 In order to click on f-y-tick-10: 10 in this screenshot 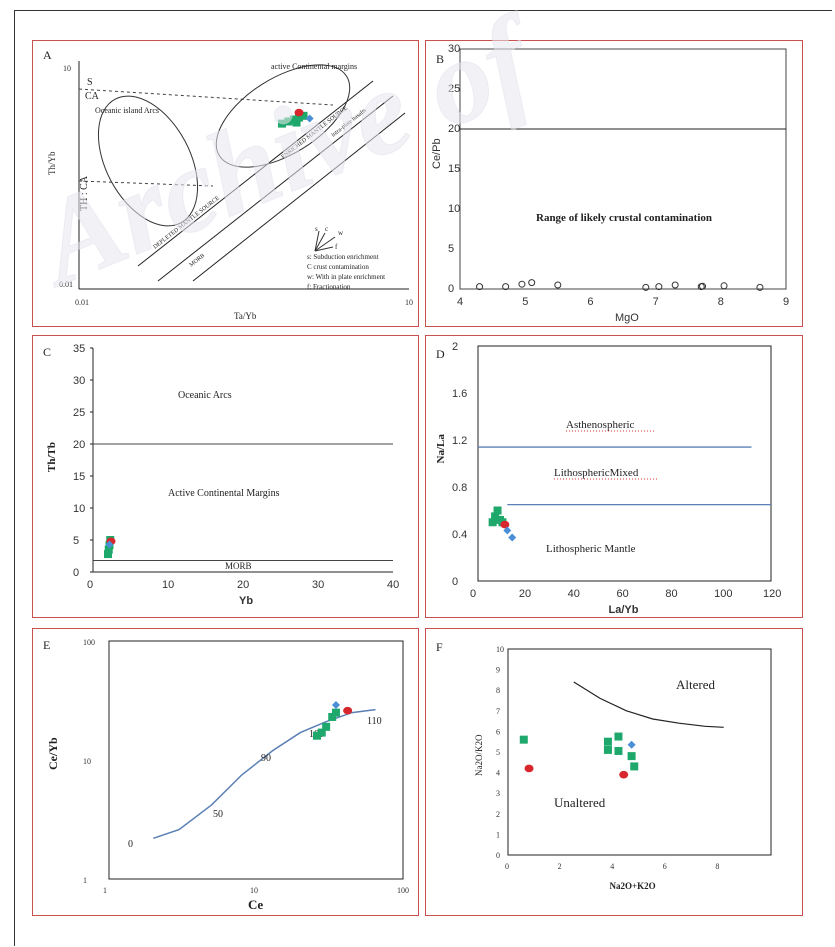, I will do `click(500, 649)`.